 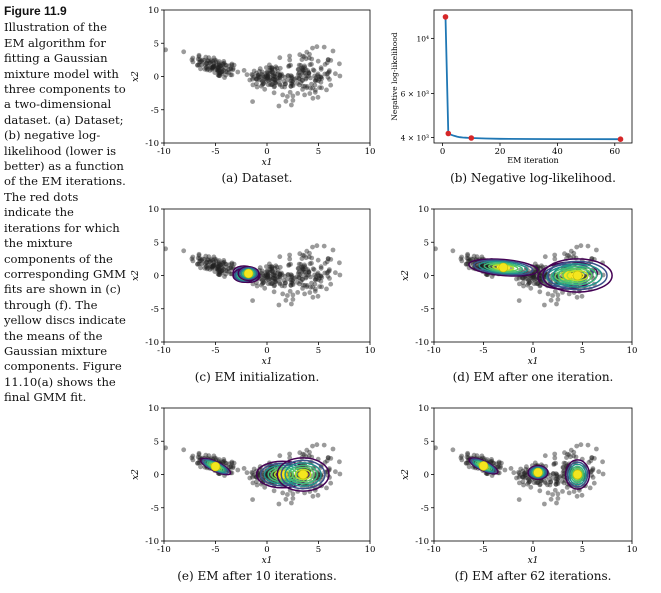 What do you see at coordinates (257, 377) in the screenshot?
I see `subcaption-c: (c) EM initialization.` at bounding box center [257, 377].